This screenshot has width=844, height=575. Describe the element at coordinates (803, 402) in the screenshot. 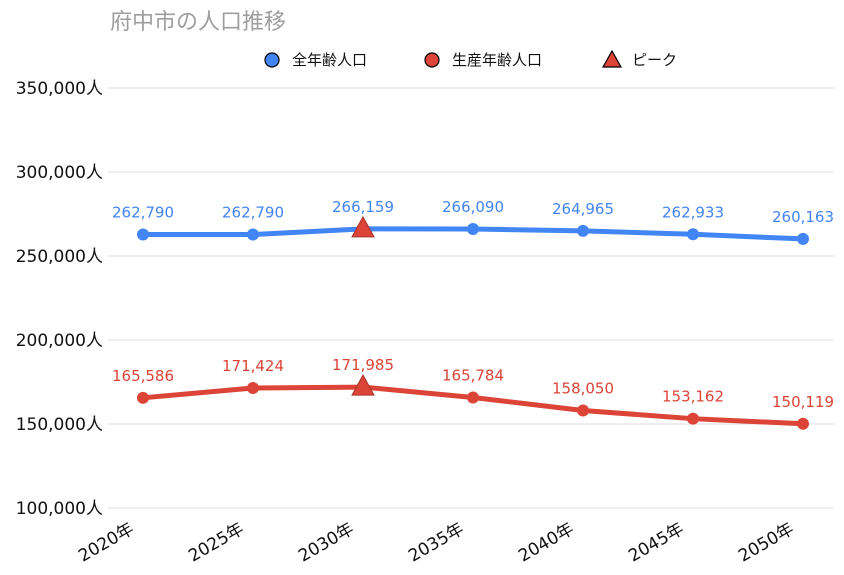

I see `data-label: 150,119` at that location.